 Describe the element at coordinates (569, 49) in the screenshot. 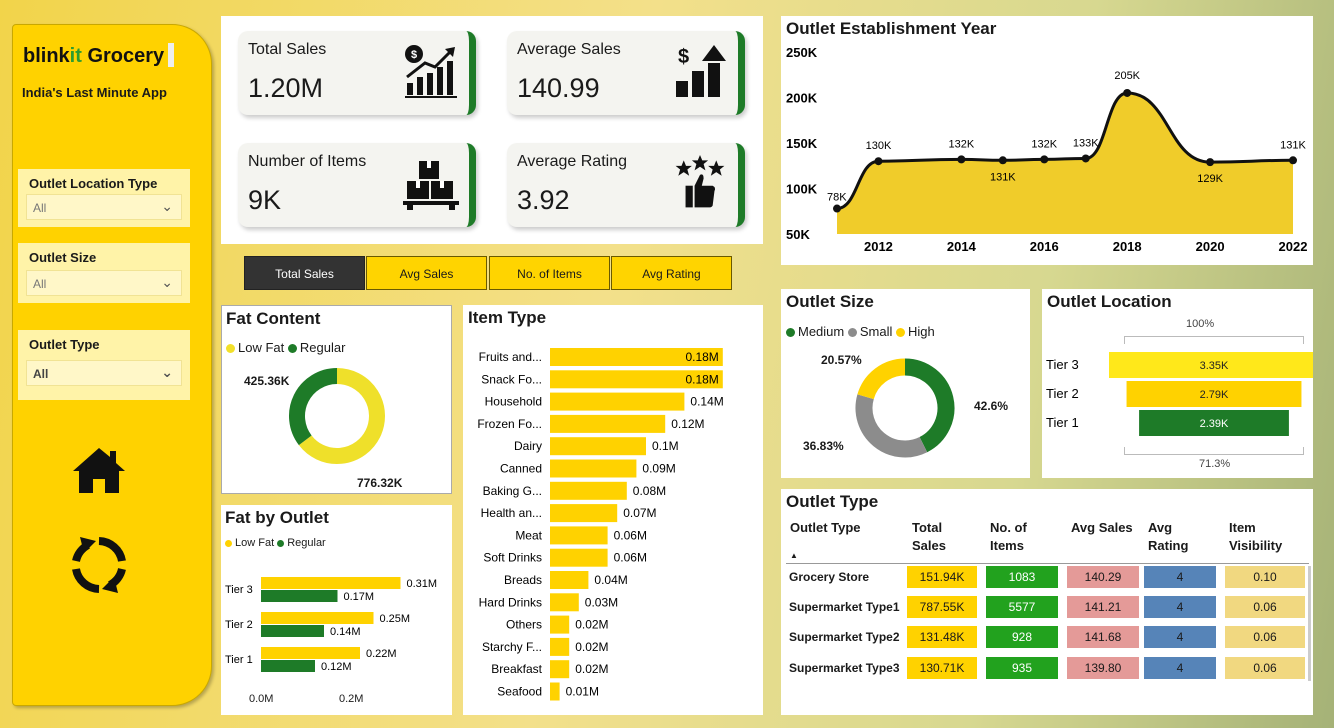

I see `kpi-label: Average Sales` at that location.